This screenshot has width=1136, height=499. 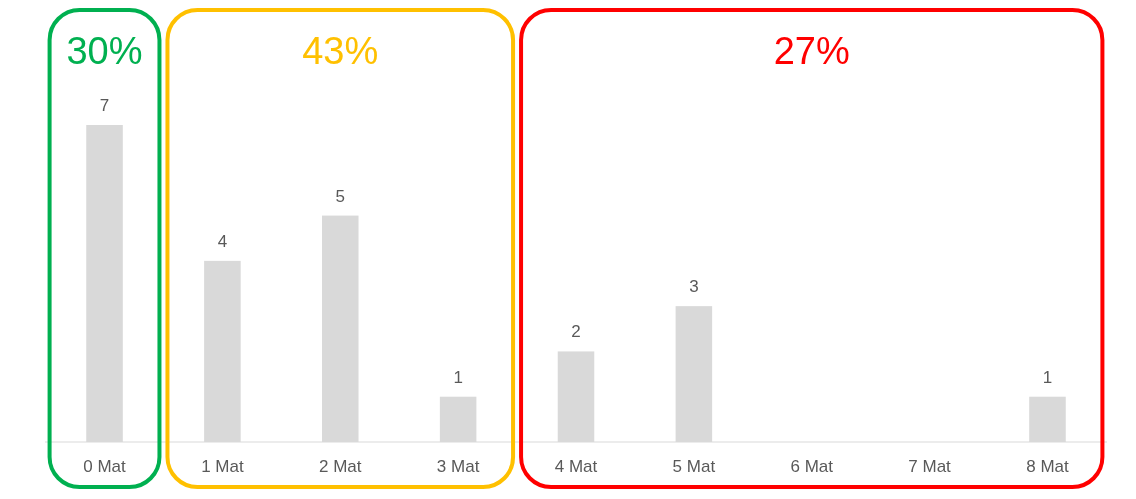 I want to click on text: 43%, so click(x=340, y=51).